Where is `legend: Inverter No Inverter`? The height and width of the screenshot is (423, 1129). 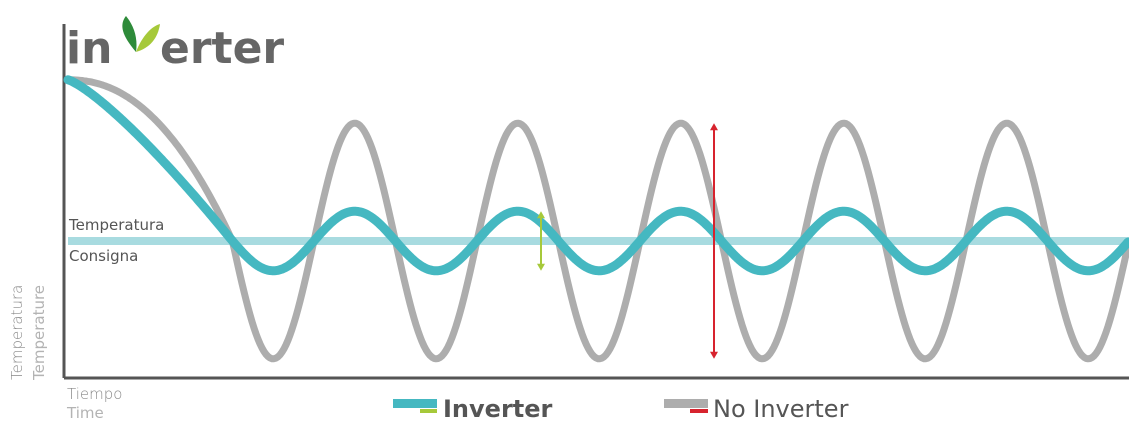
legend: Inverter No Inverter is located at coordinates (621, 409).